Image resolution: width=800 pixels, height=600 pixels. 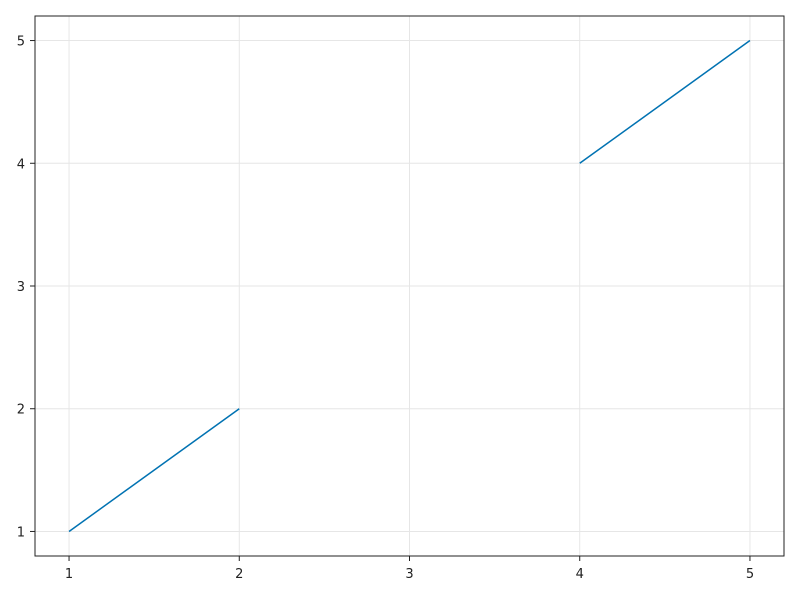 I want to click on y-tick-label: 2, so click(x=21, y=410).